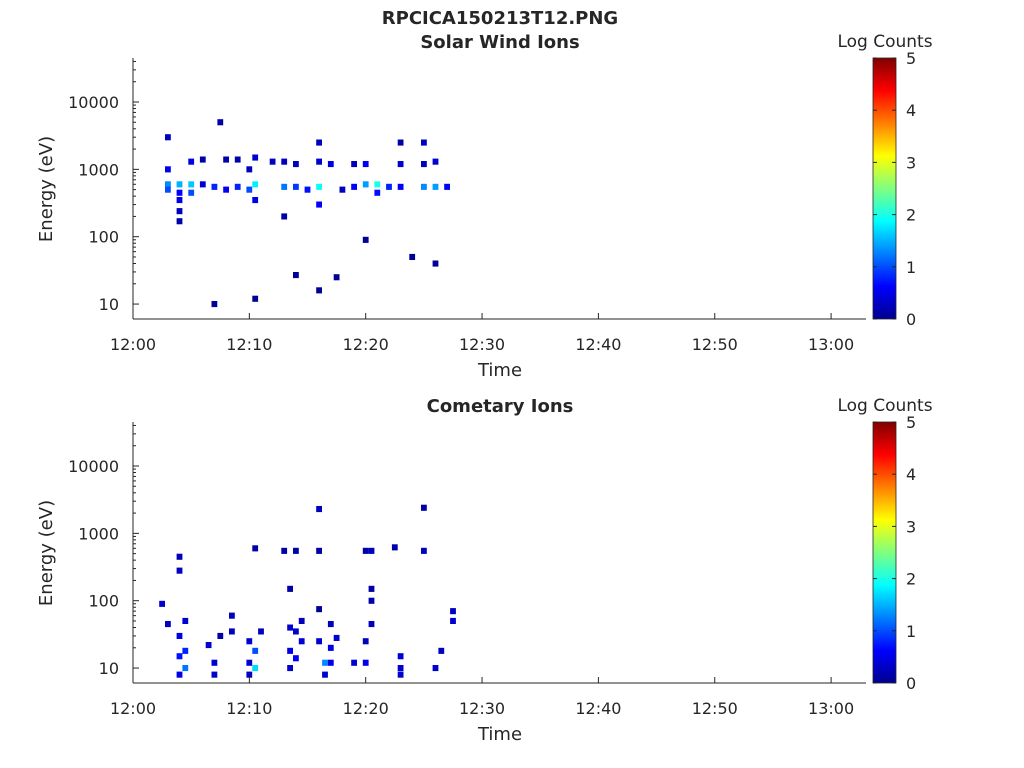 Image resolution: width=1024 pixels, height=768 pixels. Describe the element at coordinates (500, 406) in the screenshot. I see `panel-title: Cometary Ions` at that location.